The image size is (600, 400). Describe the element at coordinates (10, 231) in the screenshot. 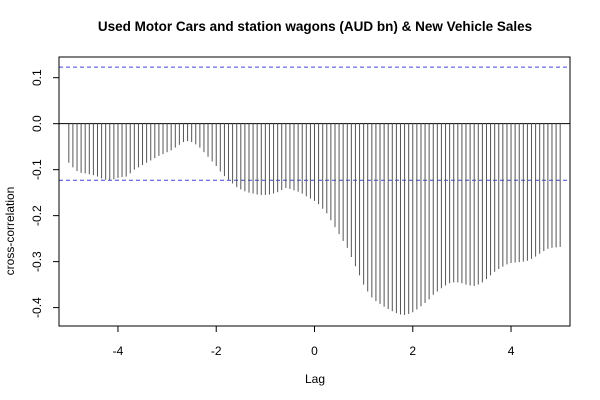

I see `y-axis-label: cross-correlation` at that location.